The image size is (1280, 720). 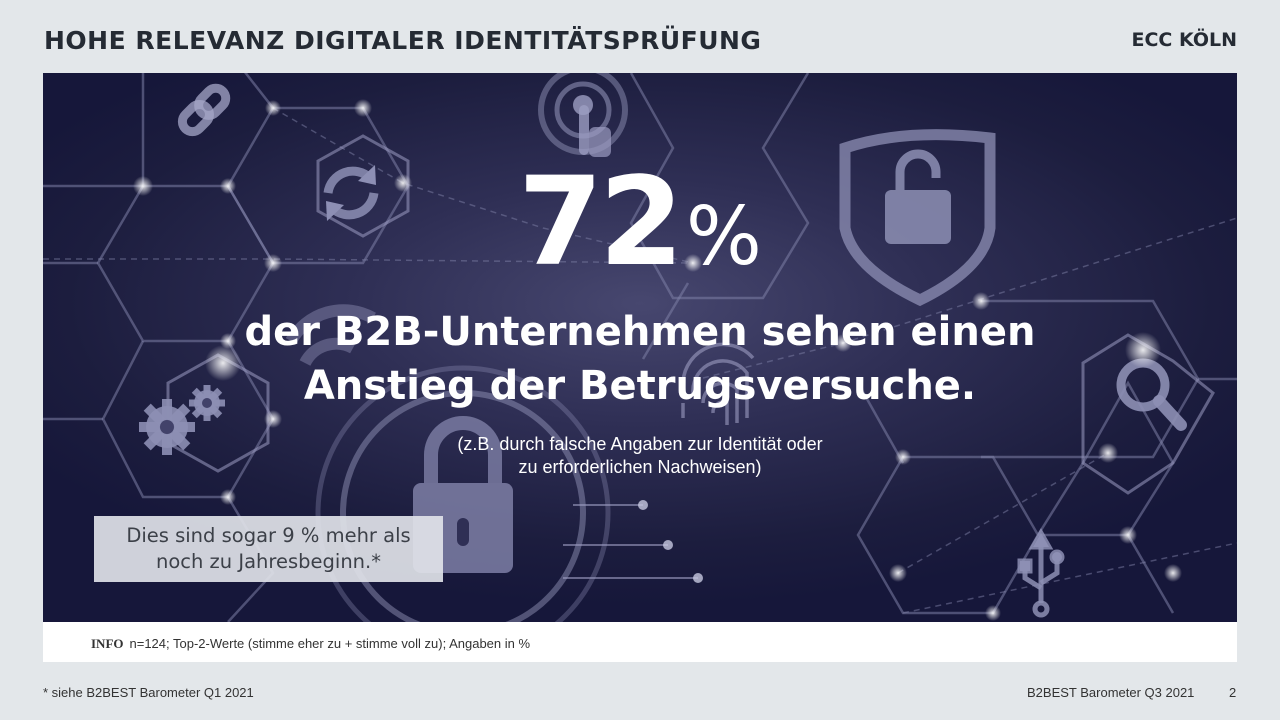 What do you see at coordinates (148, 692) in the screenshot?
I see `footnote: * siehe B2BEST Barometer Q1 2021` at bounding box center [148, 692].